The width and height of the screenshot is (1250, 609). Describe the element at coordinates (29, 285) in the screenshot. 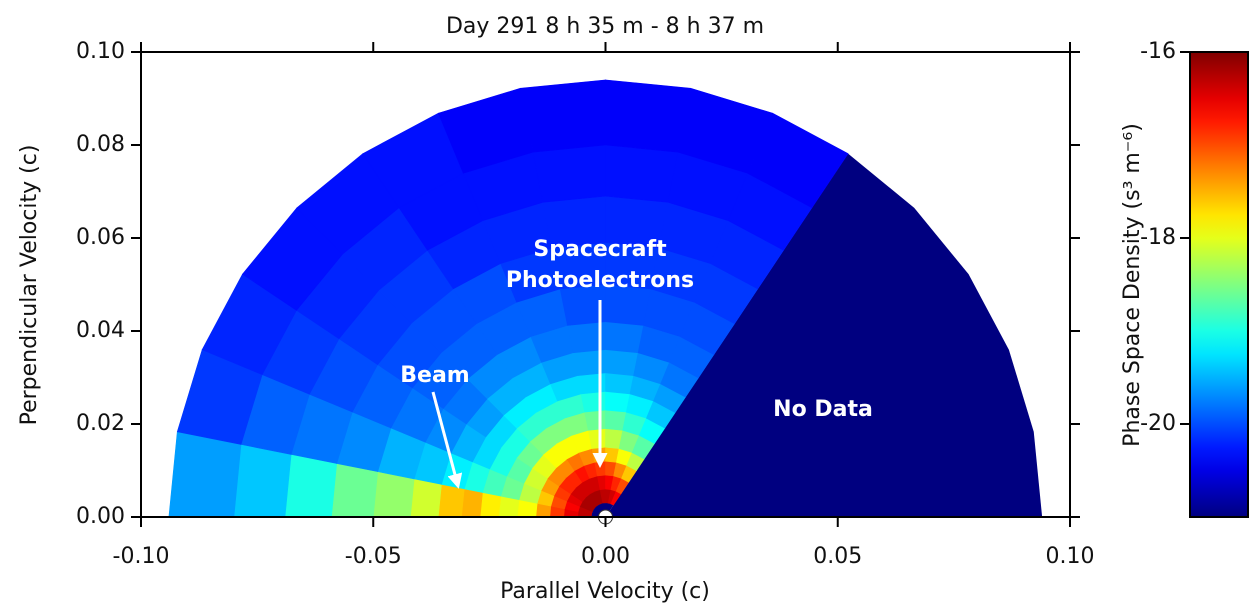

I see `y-axis-label: Perpendicular Velocity (c)` at that location.